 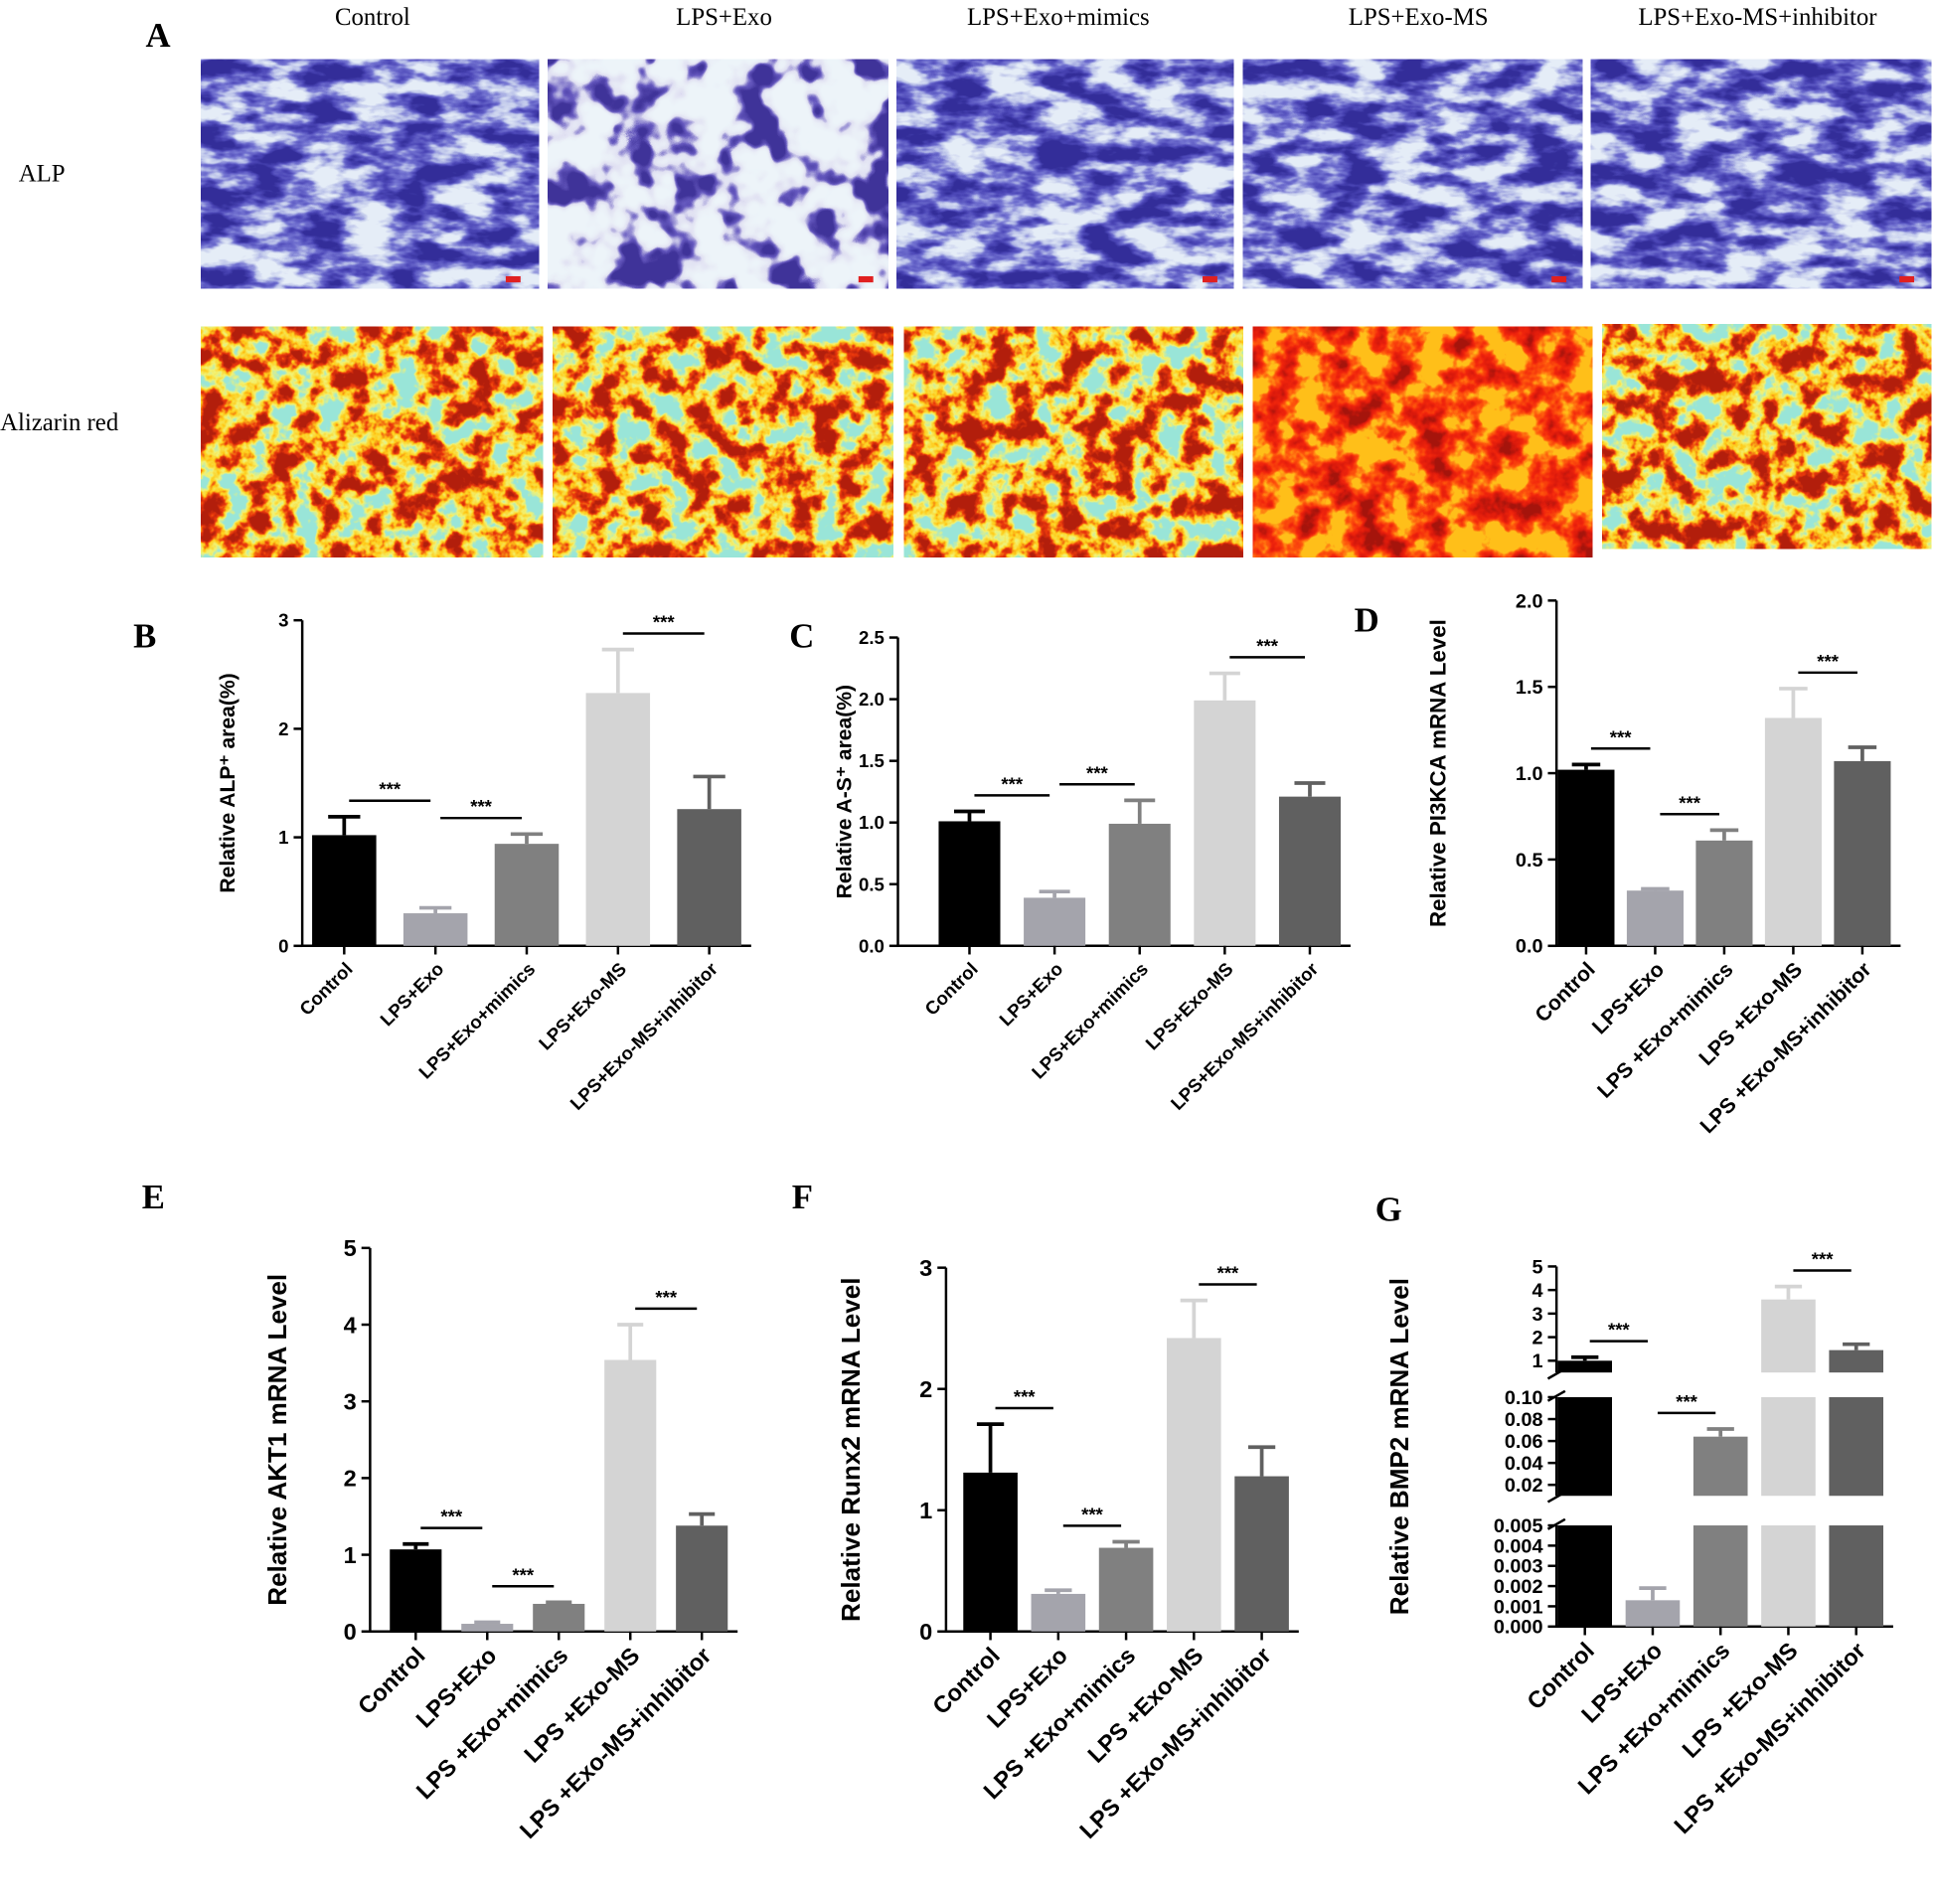 I want to click on panel-label: D, so click(x=1367, y=619).